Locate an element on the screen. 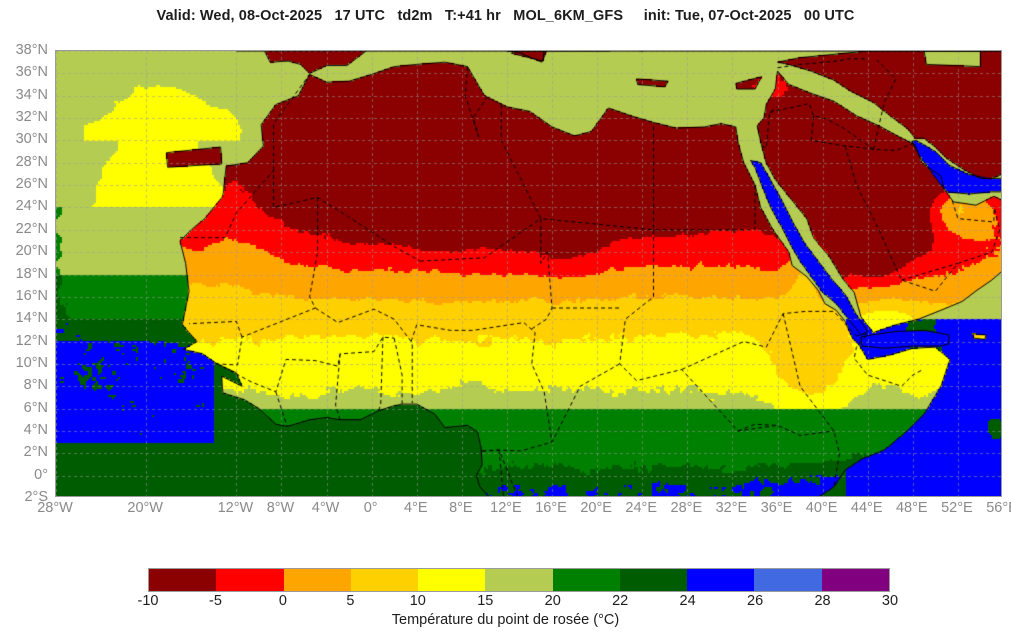 The image size is (1011, 641). y-axis-tick: 26°N is located at coordinates (31, 184).